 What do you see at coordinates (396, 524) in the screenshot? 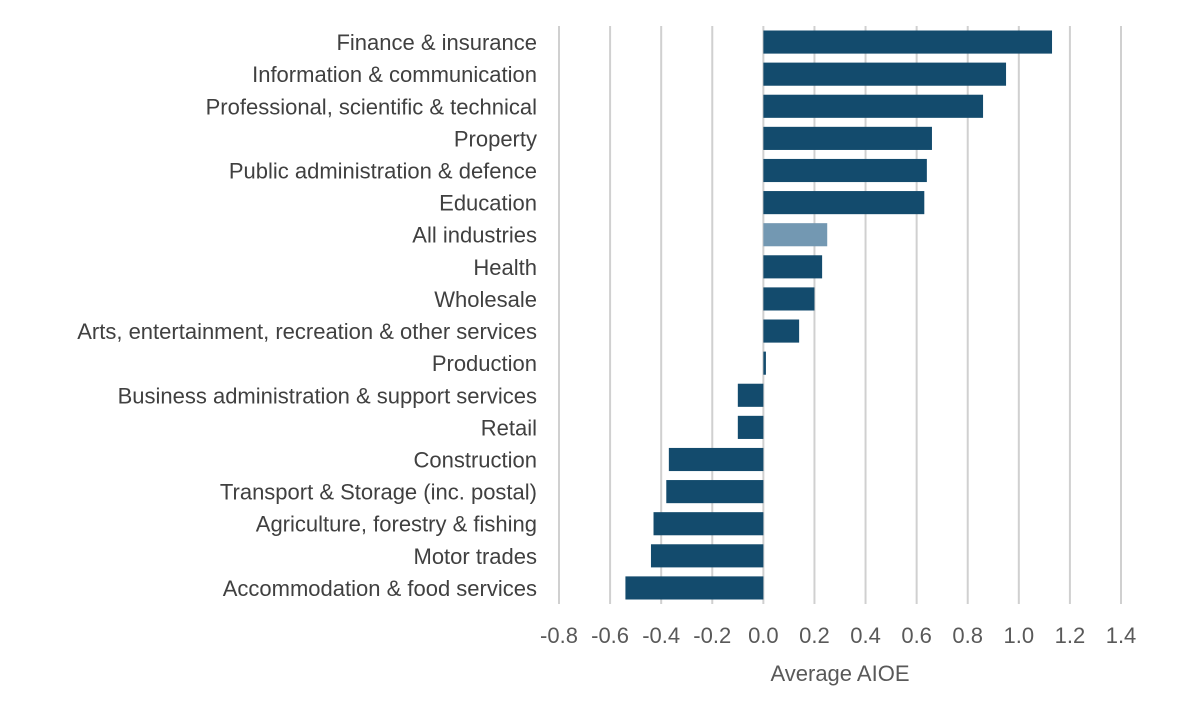
I see `category-label: Agriculture, forestry & fishing` at bounding box center [396, 524].